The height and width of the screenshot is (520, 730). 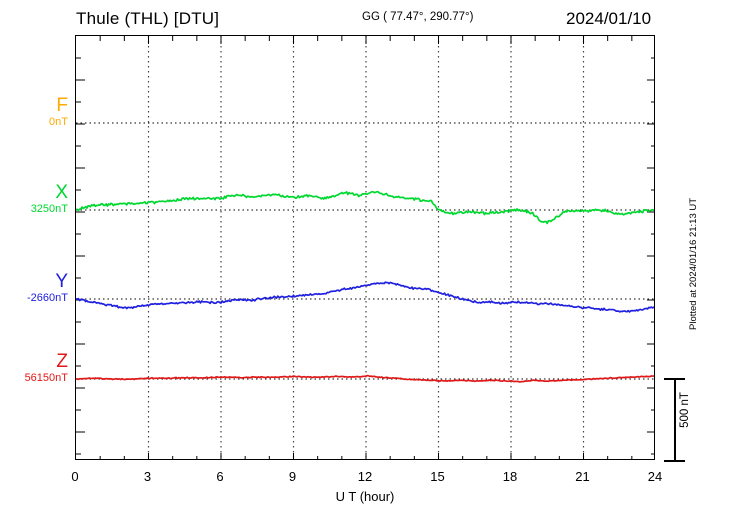 I want to click on plot-timestamp: Plotted at 2024/01/16 21:13 UT, so click(x=693, y=263).